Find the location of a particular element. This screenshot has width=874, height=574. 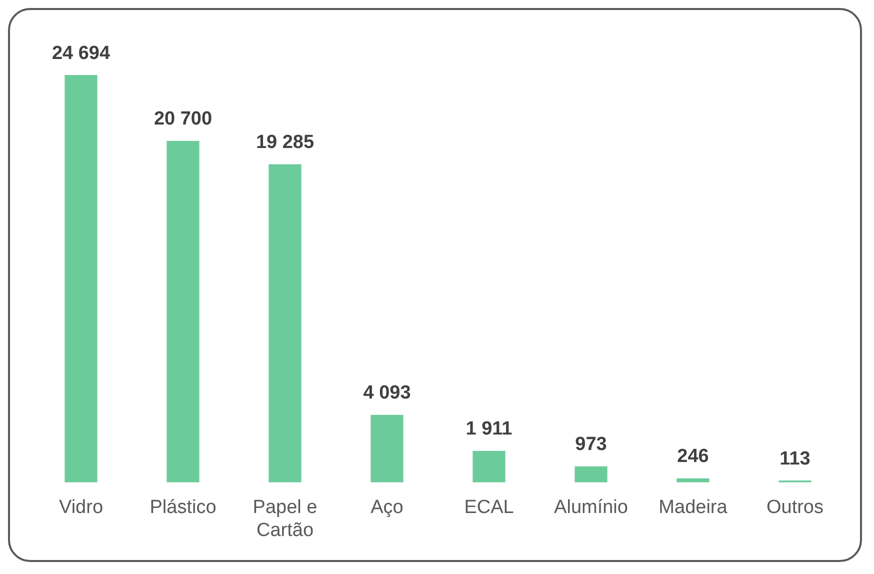

x-tick-label: ECAL is located at coordinates (489, 507).